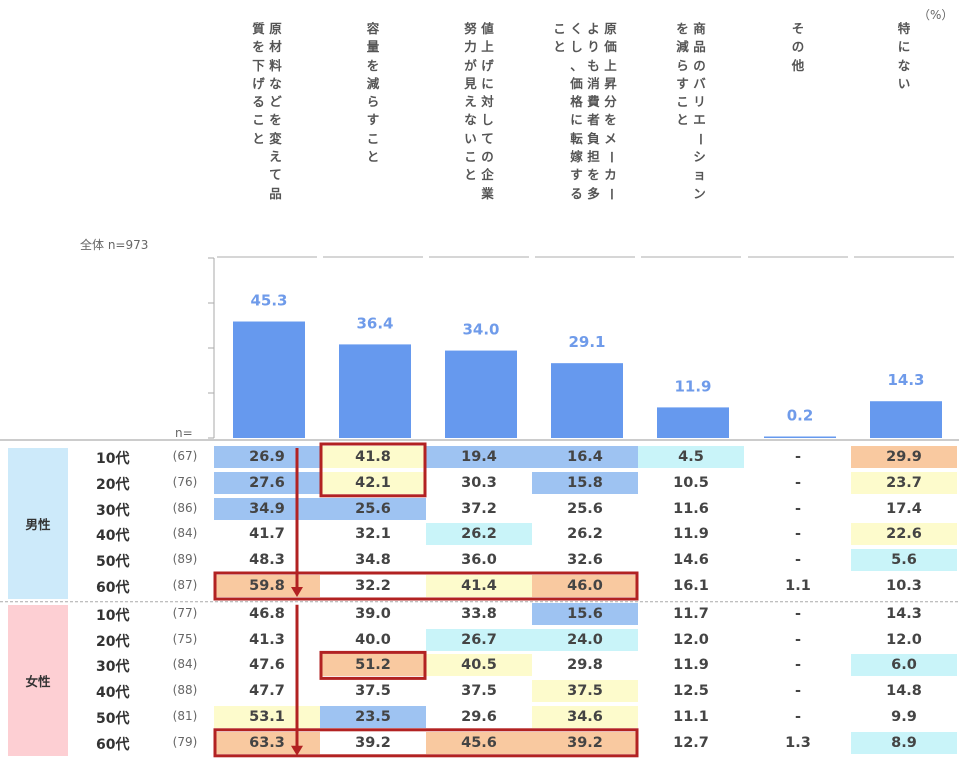  Describe the element at coordinates (798, 137) in the screenshot. I see `category-header: その他` at that location.